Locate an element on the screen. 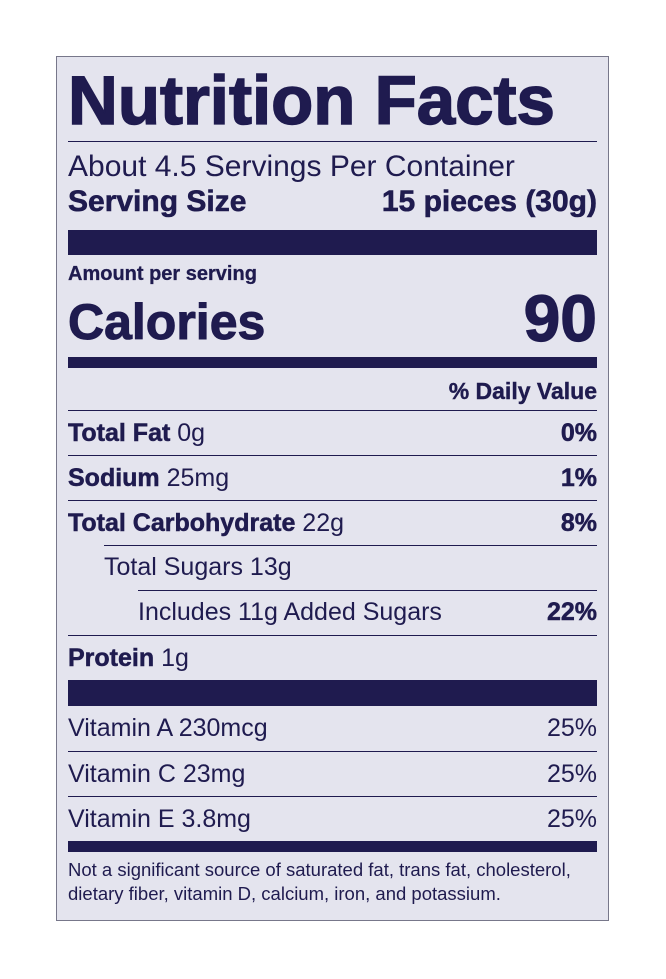 This screenshot has width=666, height=979. calories-label: Calories is located at coordinates (166, 322).